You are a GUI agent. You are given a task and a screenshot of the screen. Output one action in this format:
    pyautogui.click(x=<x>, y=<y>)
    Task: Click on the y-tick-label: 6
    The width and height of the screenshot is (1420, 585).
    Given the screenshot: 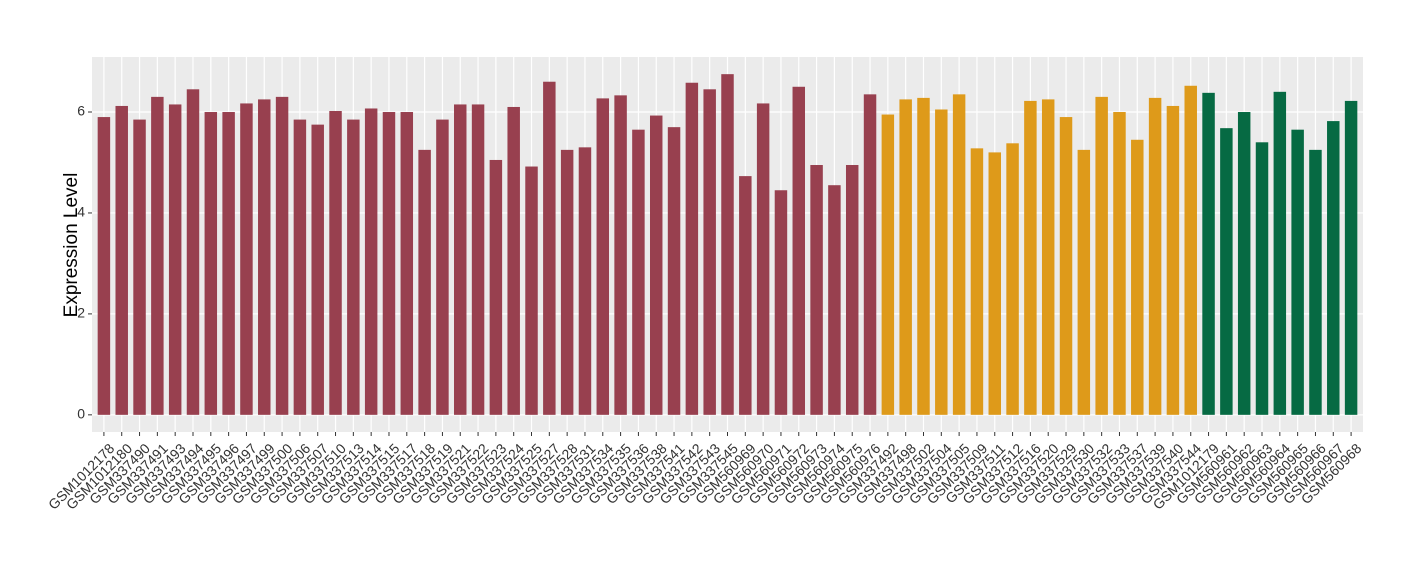 What is the action you would take?
    pyautogui.click(x=81, y=111)
    